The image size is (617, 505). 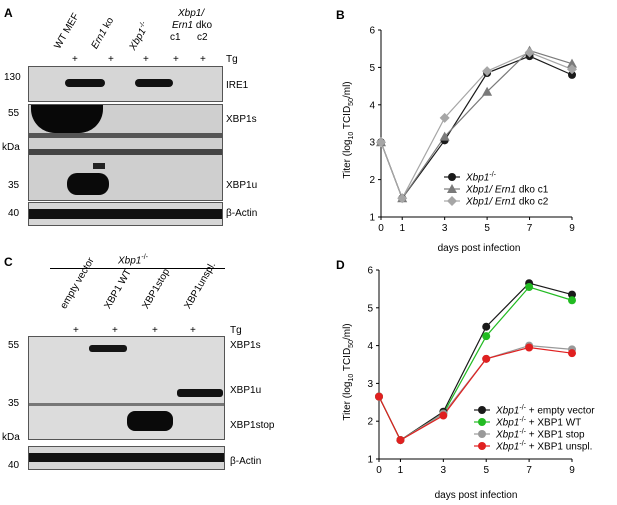 What do you see at coordinates (118, 289) in the screenshot?
I see `lane-header-xbp1-wt: XBP1 WT` at bounding box center [118, 289].